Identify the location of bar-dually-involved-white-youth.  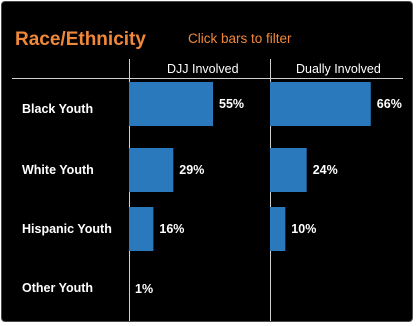
(288, 170).